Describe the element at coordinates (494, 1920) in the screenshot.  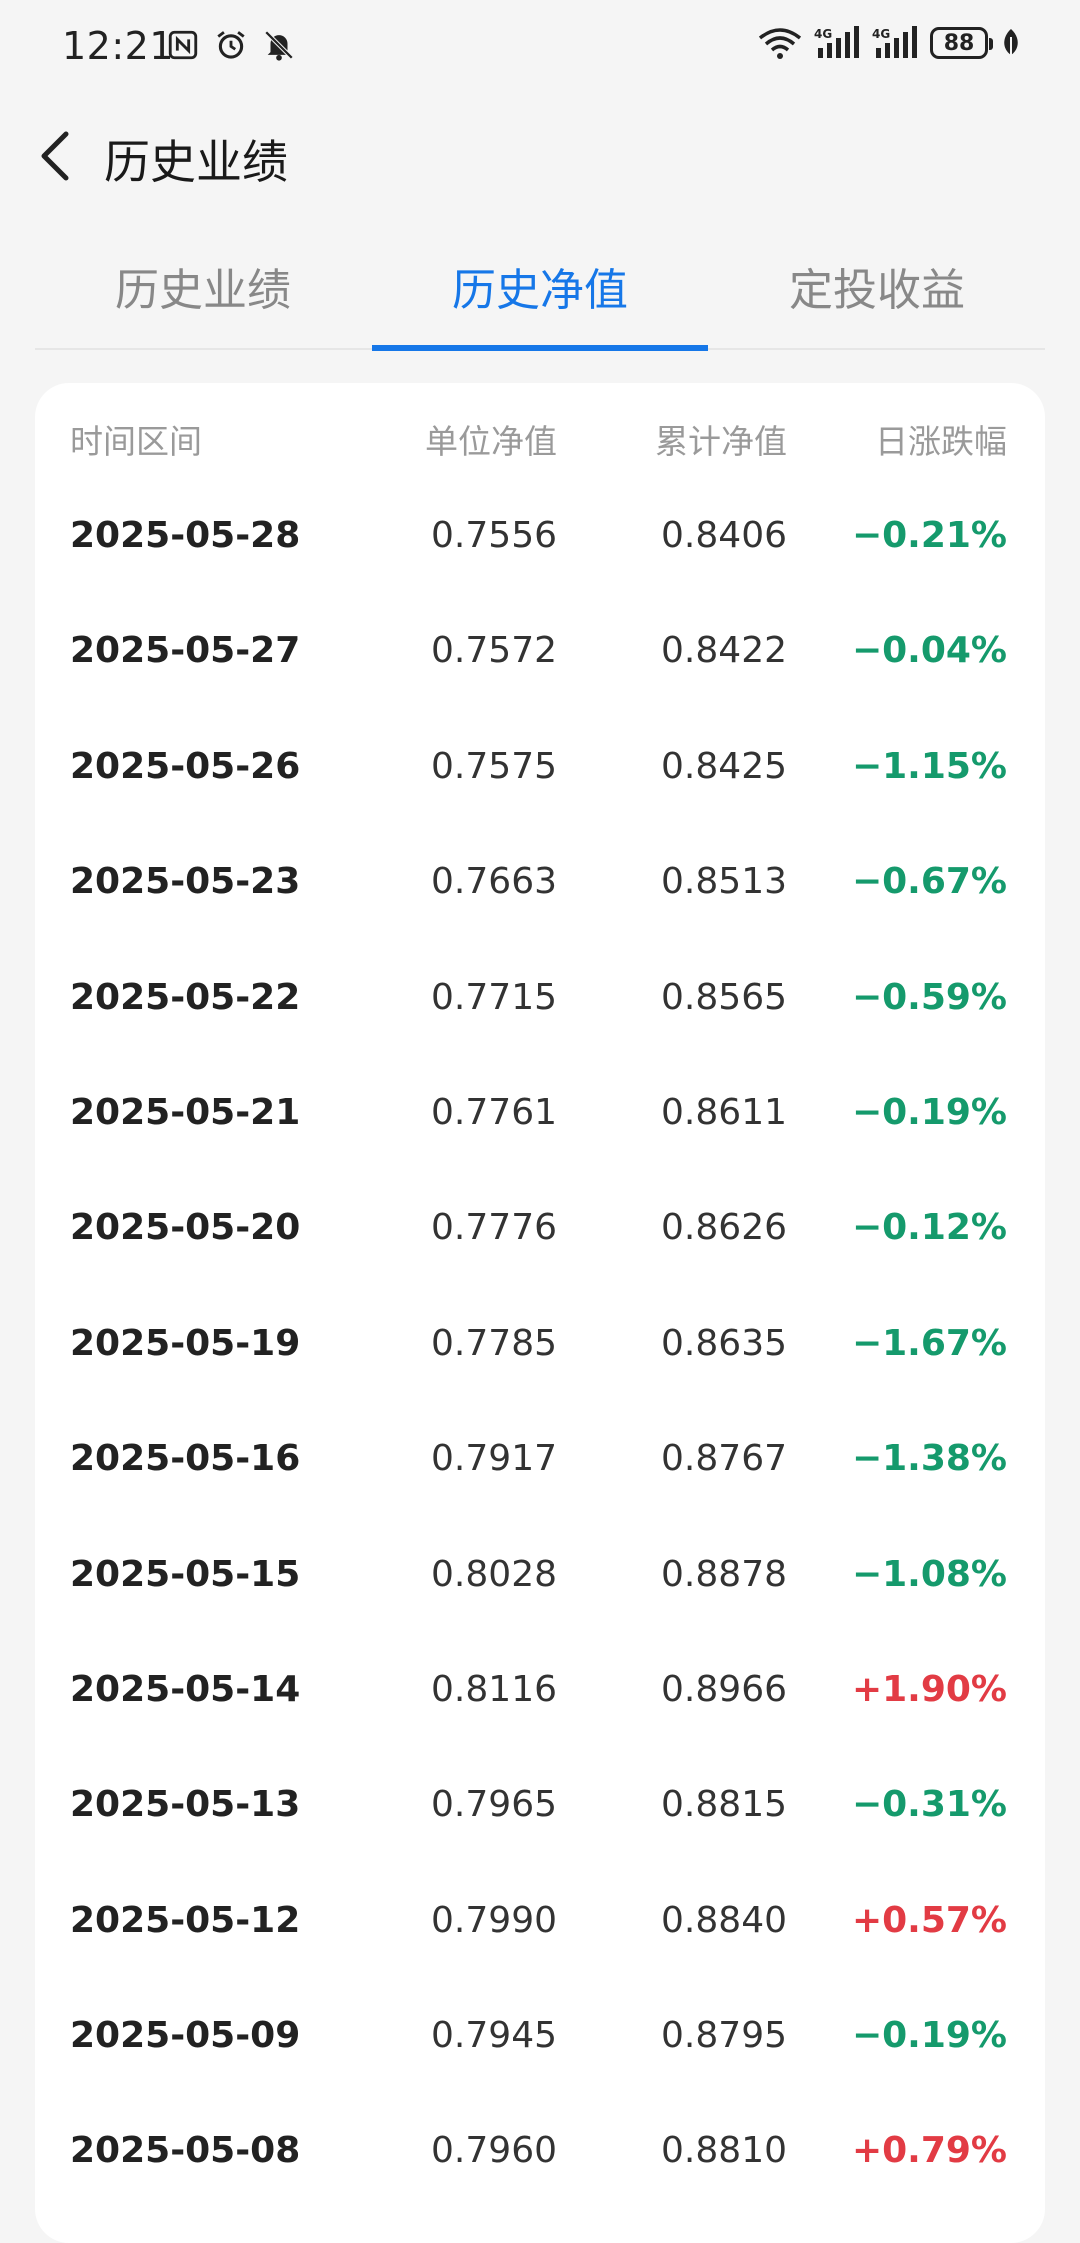
I see `row-unit-nav: 0.7990` at that location.